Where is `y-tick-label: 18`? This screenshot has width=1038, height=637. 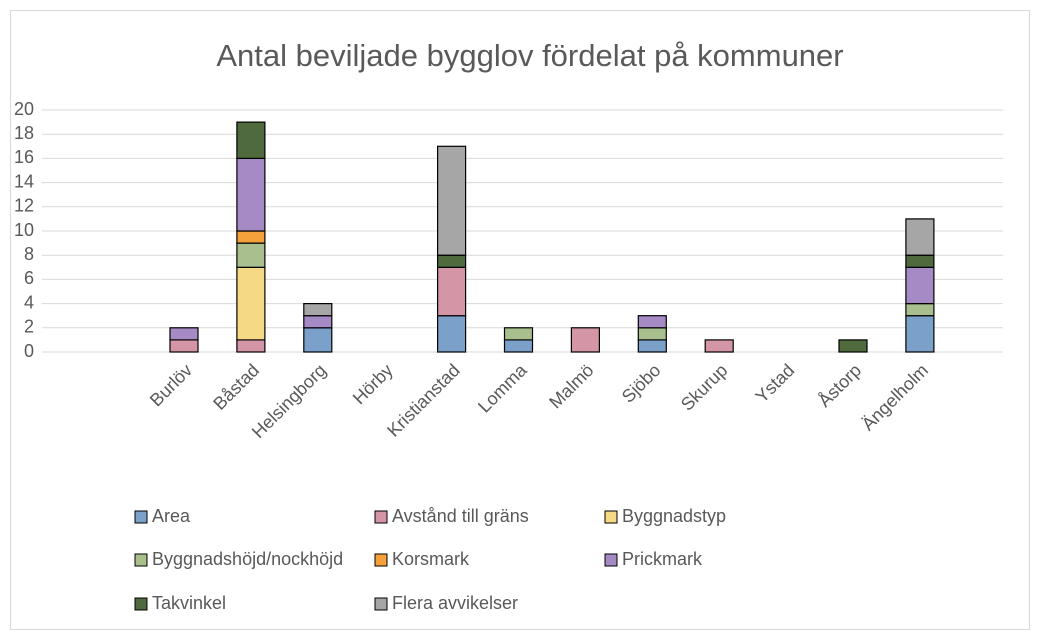 y-tick-label: 18 is located at coordinates (24, 133).